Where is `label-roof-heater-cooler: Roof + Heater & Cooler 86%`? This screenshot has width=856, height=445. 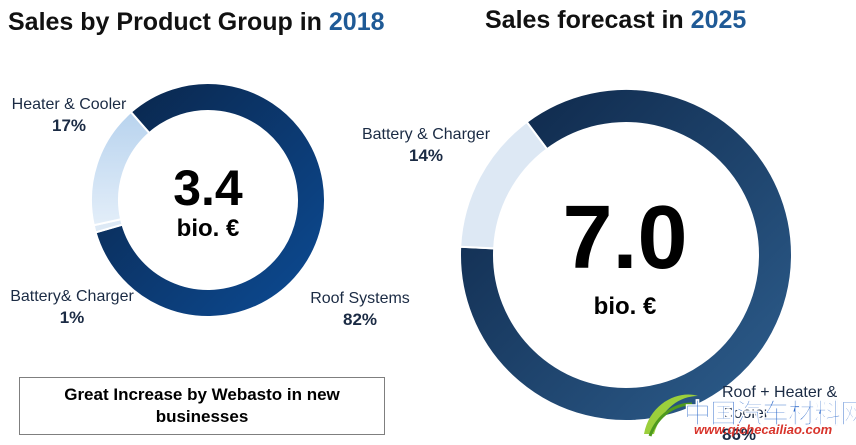 label-roof-heater-cooler: Roof + Heater & Cooler 86% is located at coordinates (780, 414).